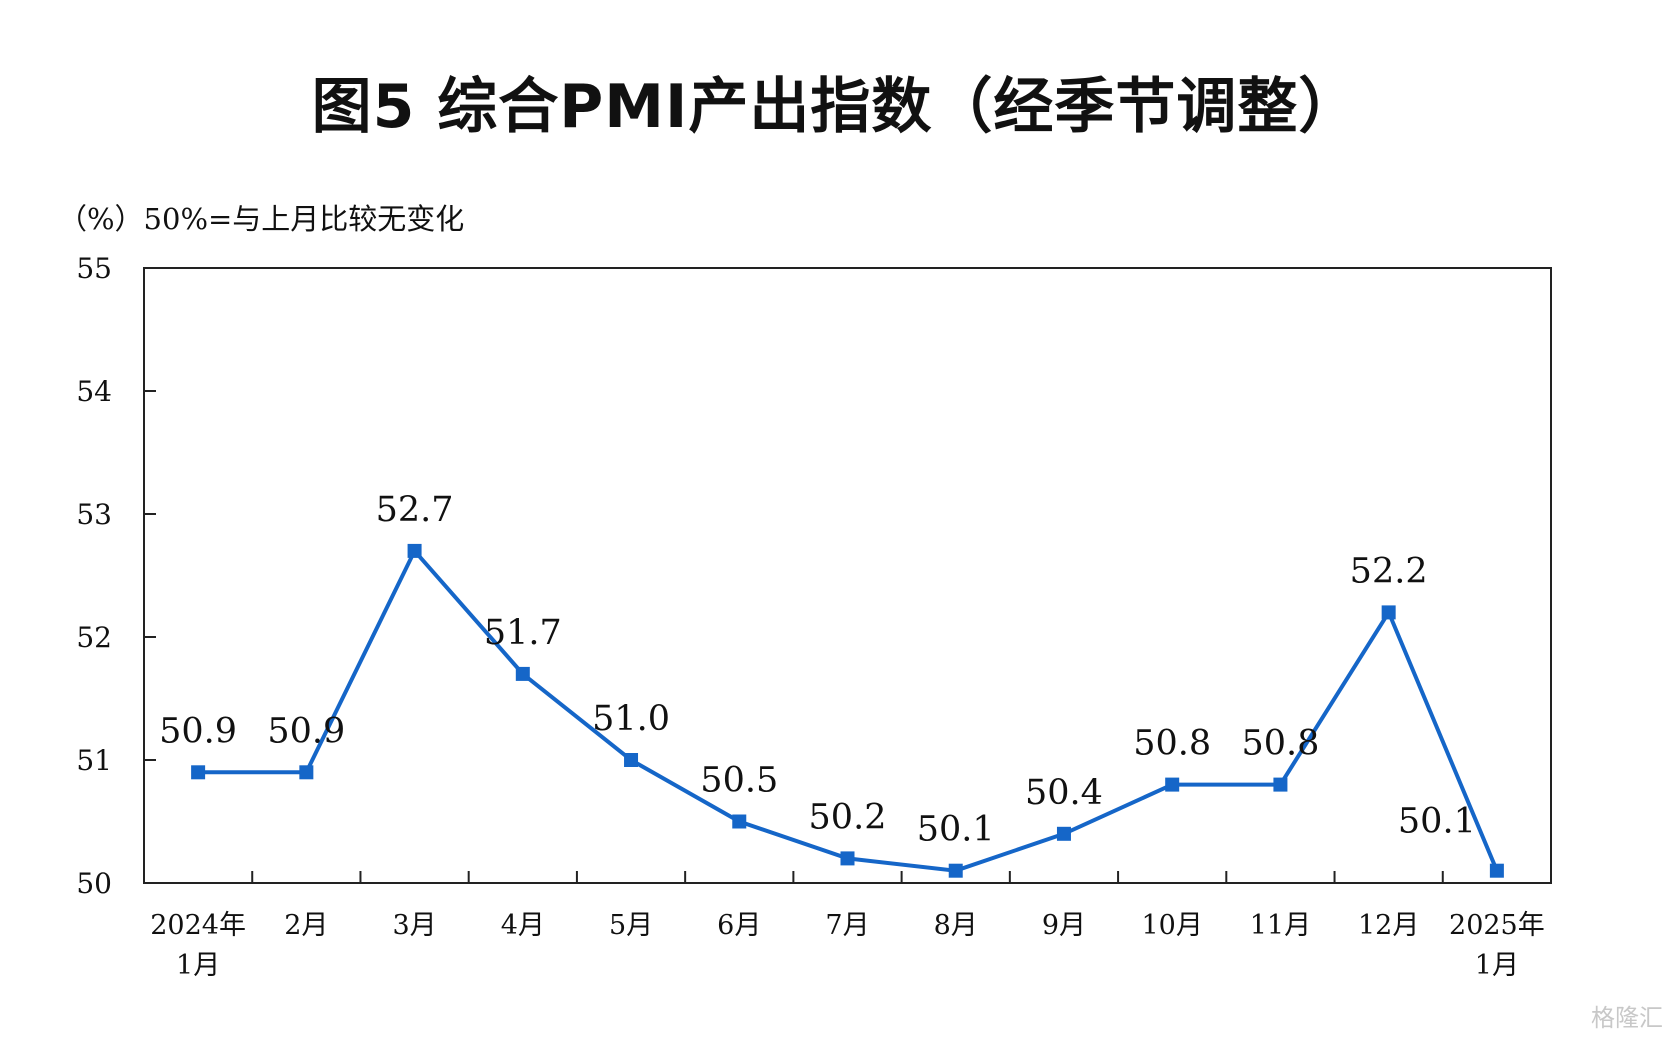 This screenshot has width=1671, height=1037. Describe the element at coordinates (523, 925) in the screenshot. I see `x-tick-label: 4月` at that location.